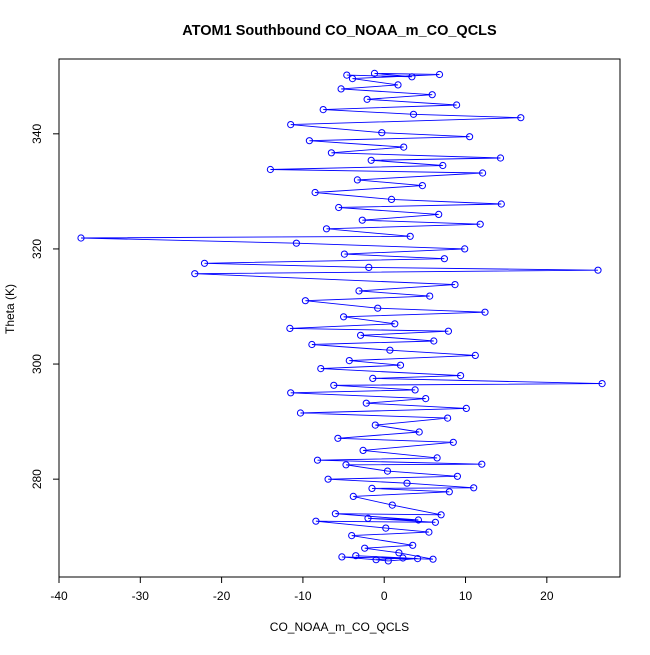 Image resolution: width=650 pixels, height=655 pixels. I want to click on x-tick-label: 20, so click(547, 596).